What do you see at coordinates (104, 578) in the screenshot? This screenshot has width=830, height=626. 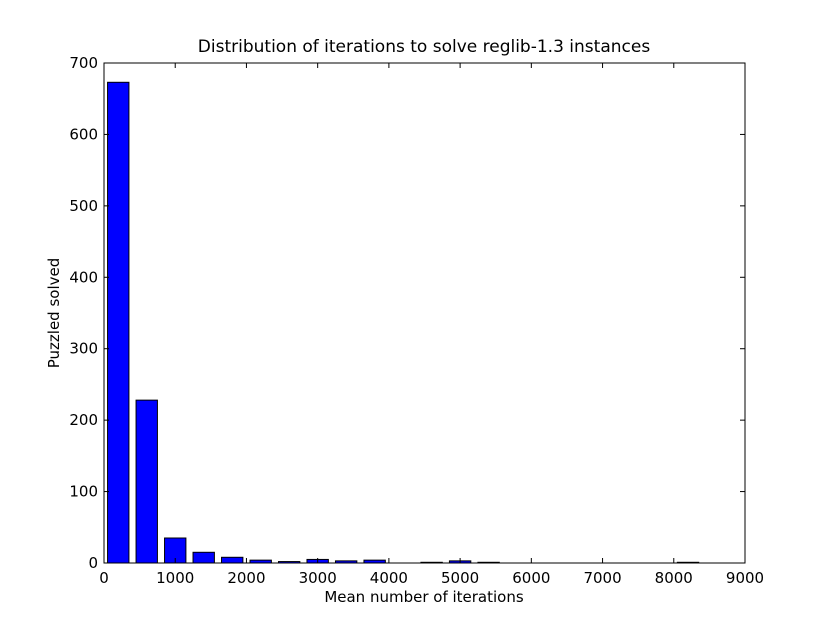 I see `x-tick-label: 0` at bounding box center [104, 578].